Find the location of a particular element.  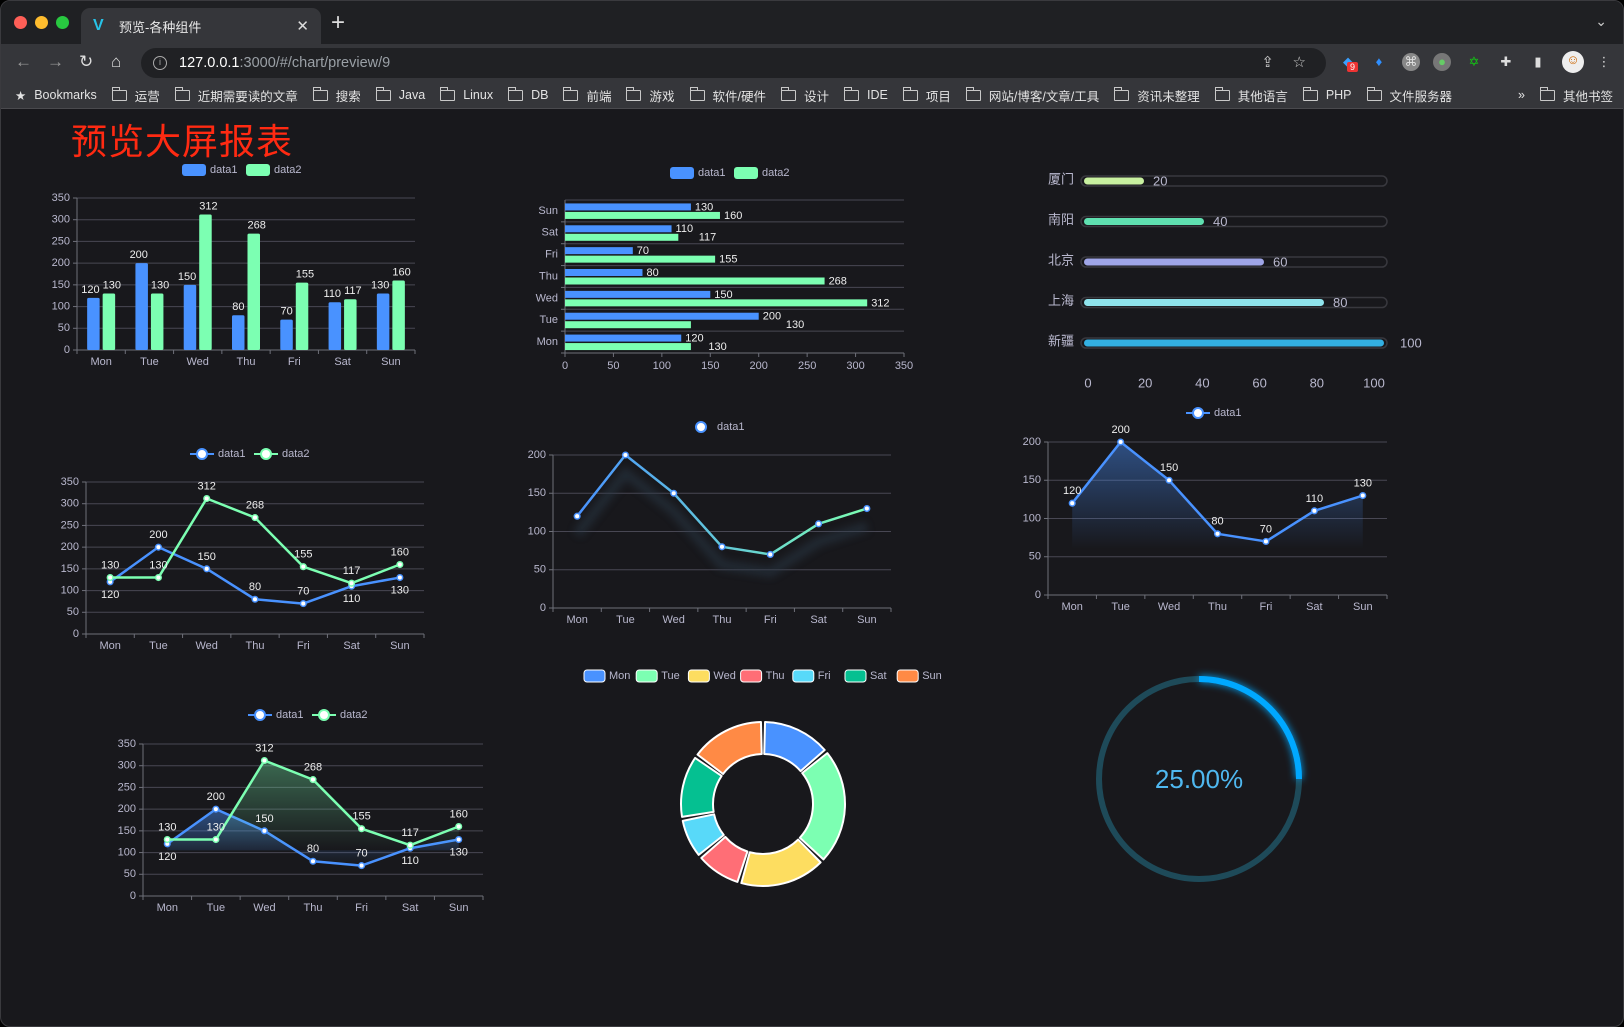

legend-item-Thu: Thu is located at coordinates (762, 676).